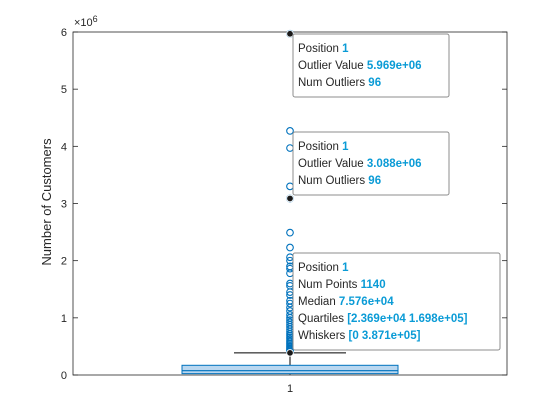  I want to click on y-tick-label: 0, so click(64, 376).